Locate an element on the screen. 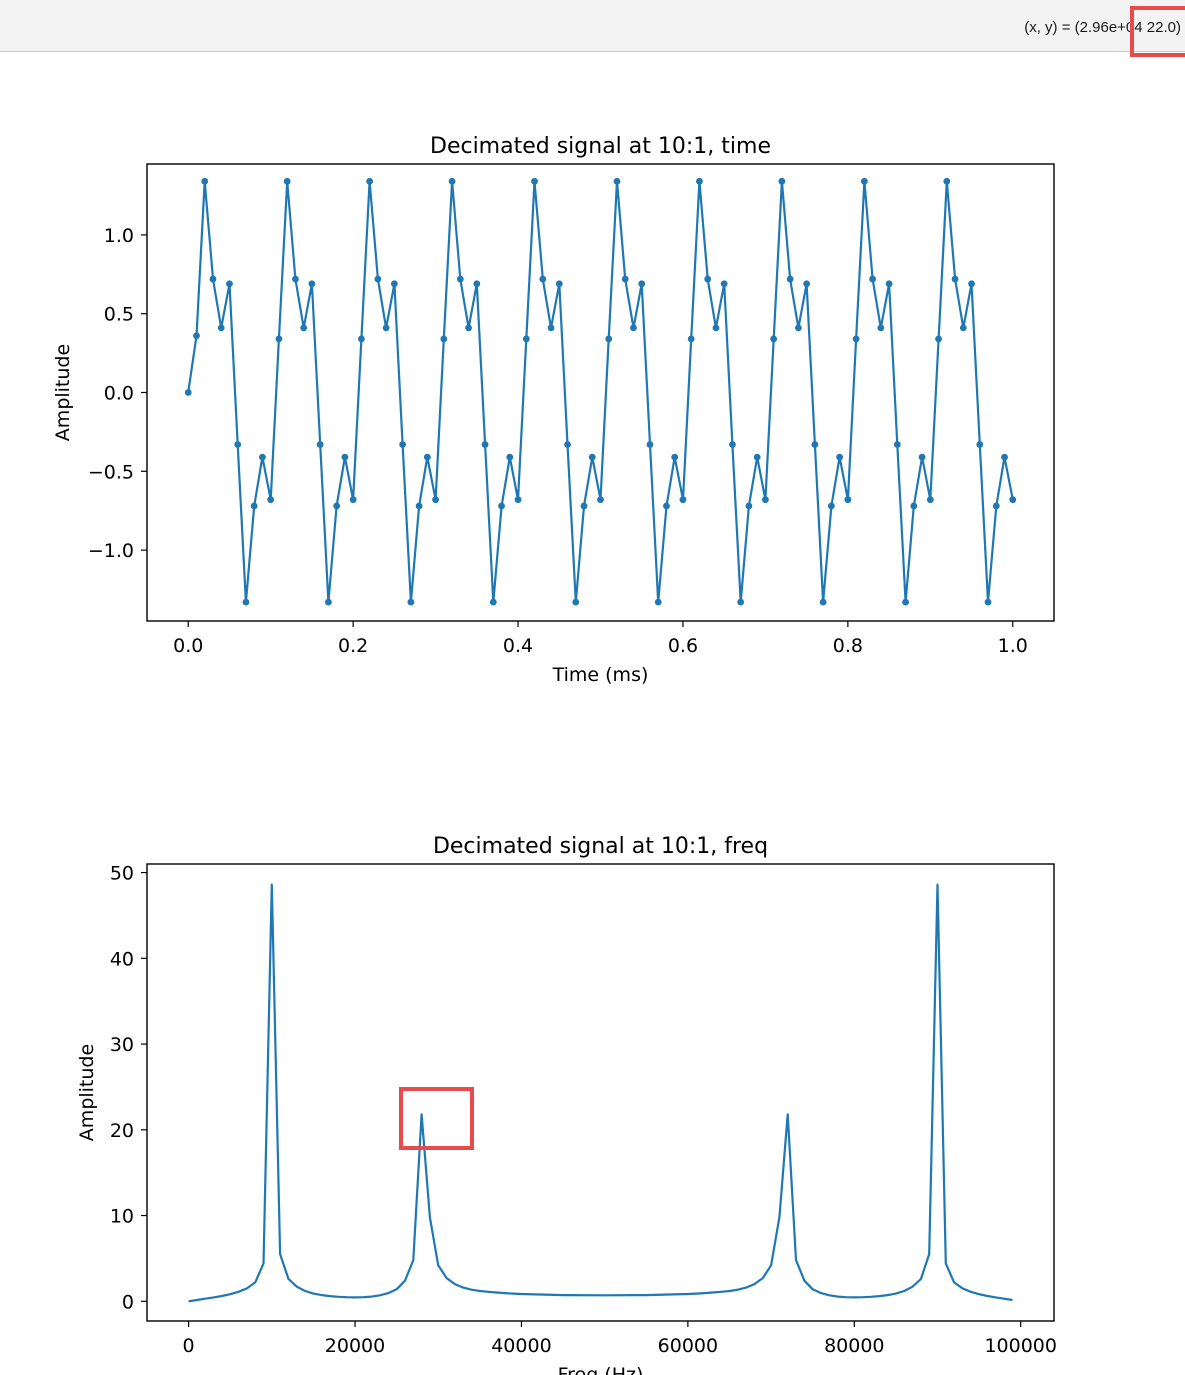 This screenshot has height=1375, width=1185. coord-prefix: (x, y) = (2.96e+04 is located at coordinates (1083, 27).